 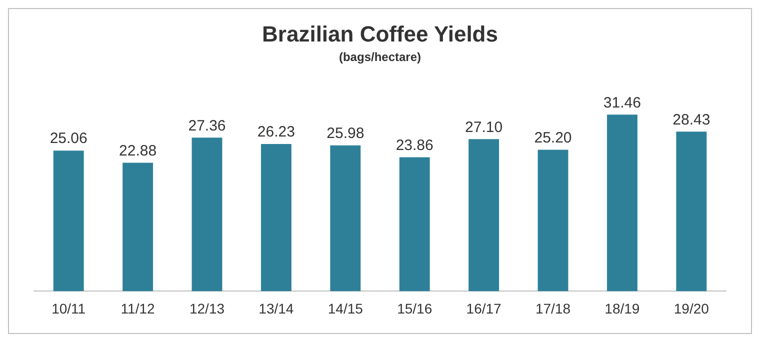 I want to click on data-label: 25.98, so click(x=345, y=133).